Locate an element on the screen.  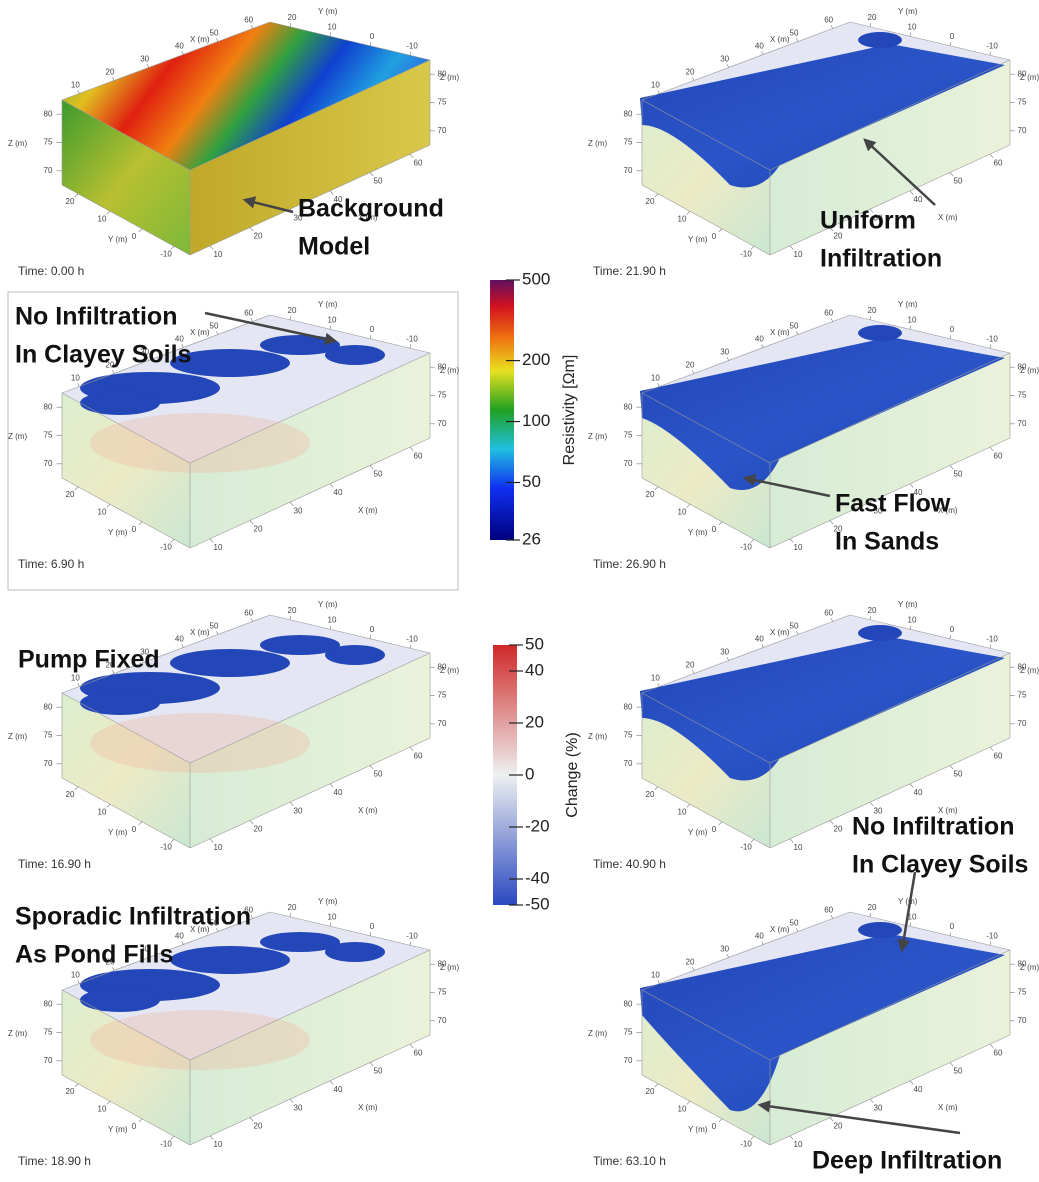
panel-frame is located at coordinates (233, 441).